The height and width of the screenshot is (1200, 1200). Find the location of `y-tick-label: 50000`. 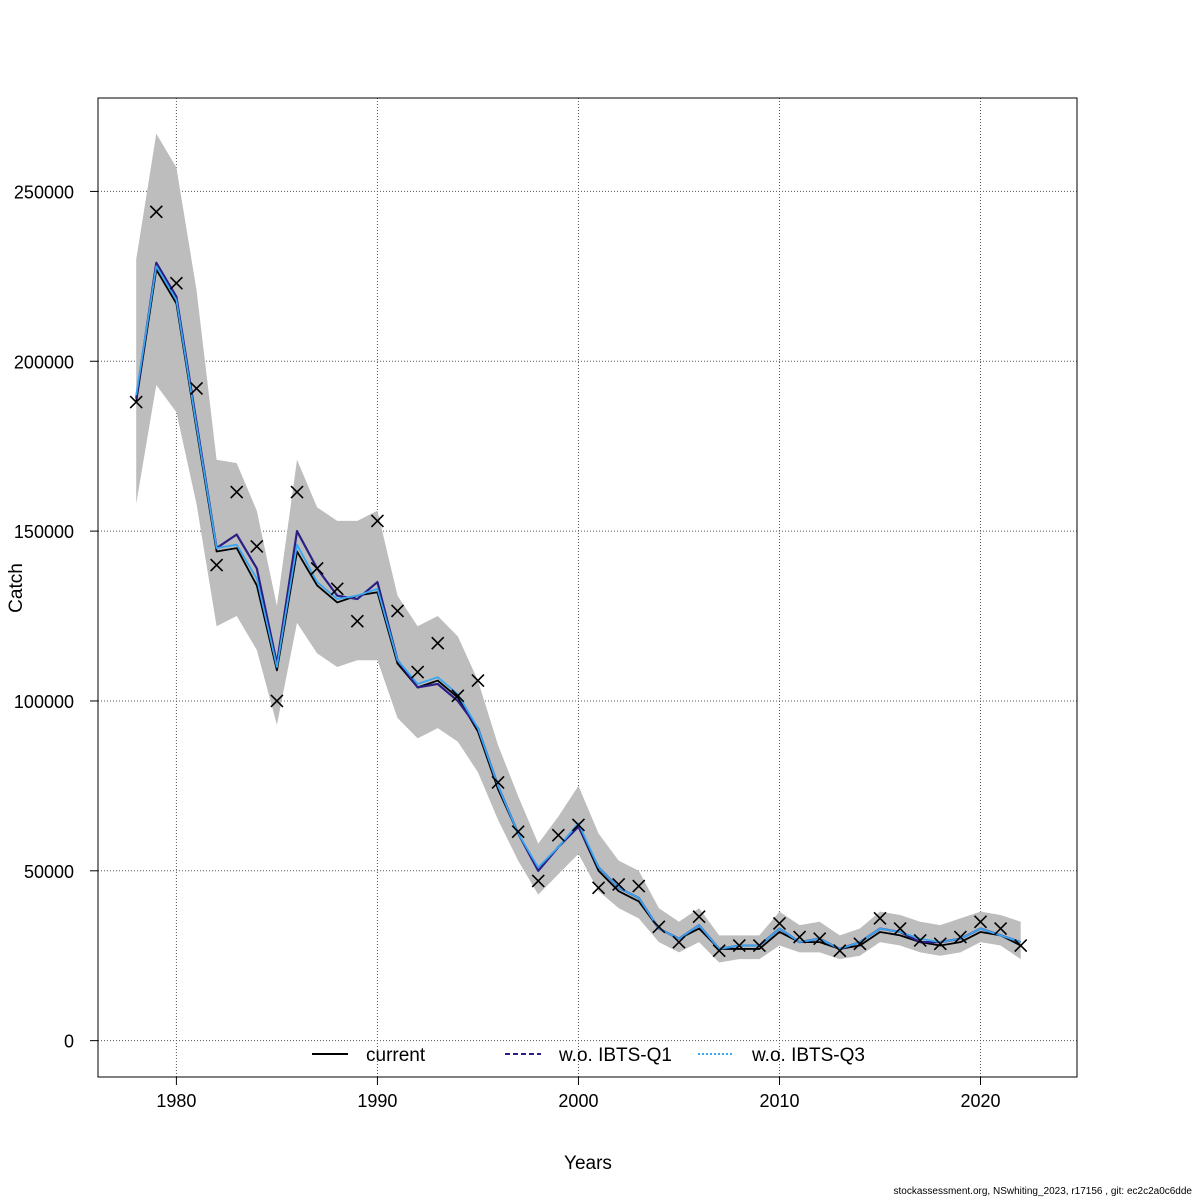

y-tick-label: 50000 is located at coordinates (49, 872).